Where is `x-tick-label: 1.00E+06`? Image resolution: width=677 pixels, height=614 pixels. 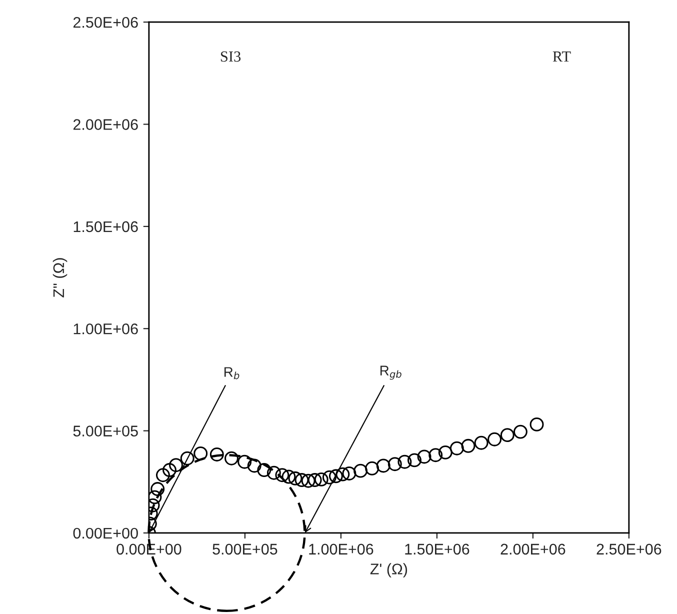 x-tick-label: 1.00E+06 is located at coordinates (341, 549).